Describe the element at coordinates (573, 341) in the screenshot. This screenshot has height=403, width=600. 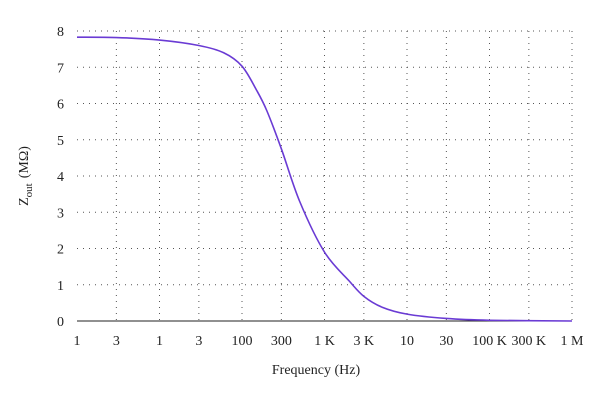
I see `x-tick-label: 1 M` at that location.